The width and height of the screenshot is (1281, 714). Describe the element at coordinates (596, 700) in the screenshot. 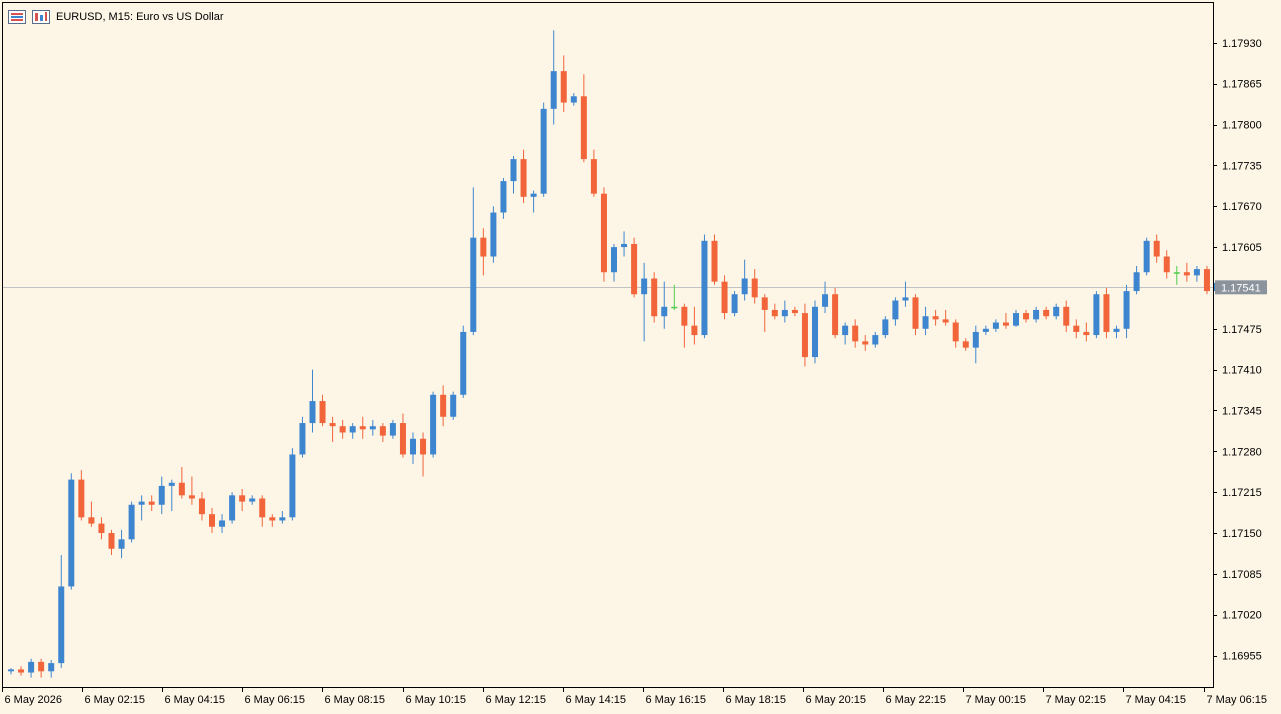

I see `x-tick-label: 6 May 14:15` at that location.